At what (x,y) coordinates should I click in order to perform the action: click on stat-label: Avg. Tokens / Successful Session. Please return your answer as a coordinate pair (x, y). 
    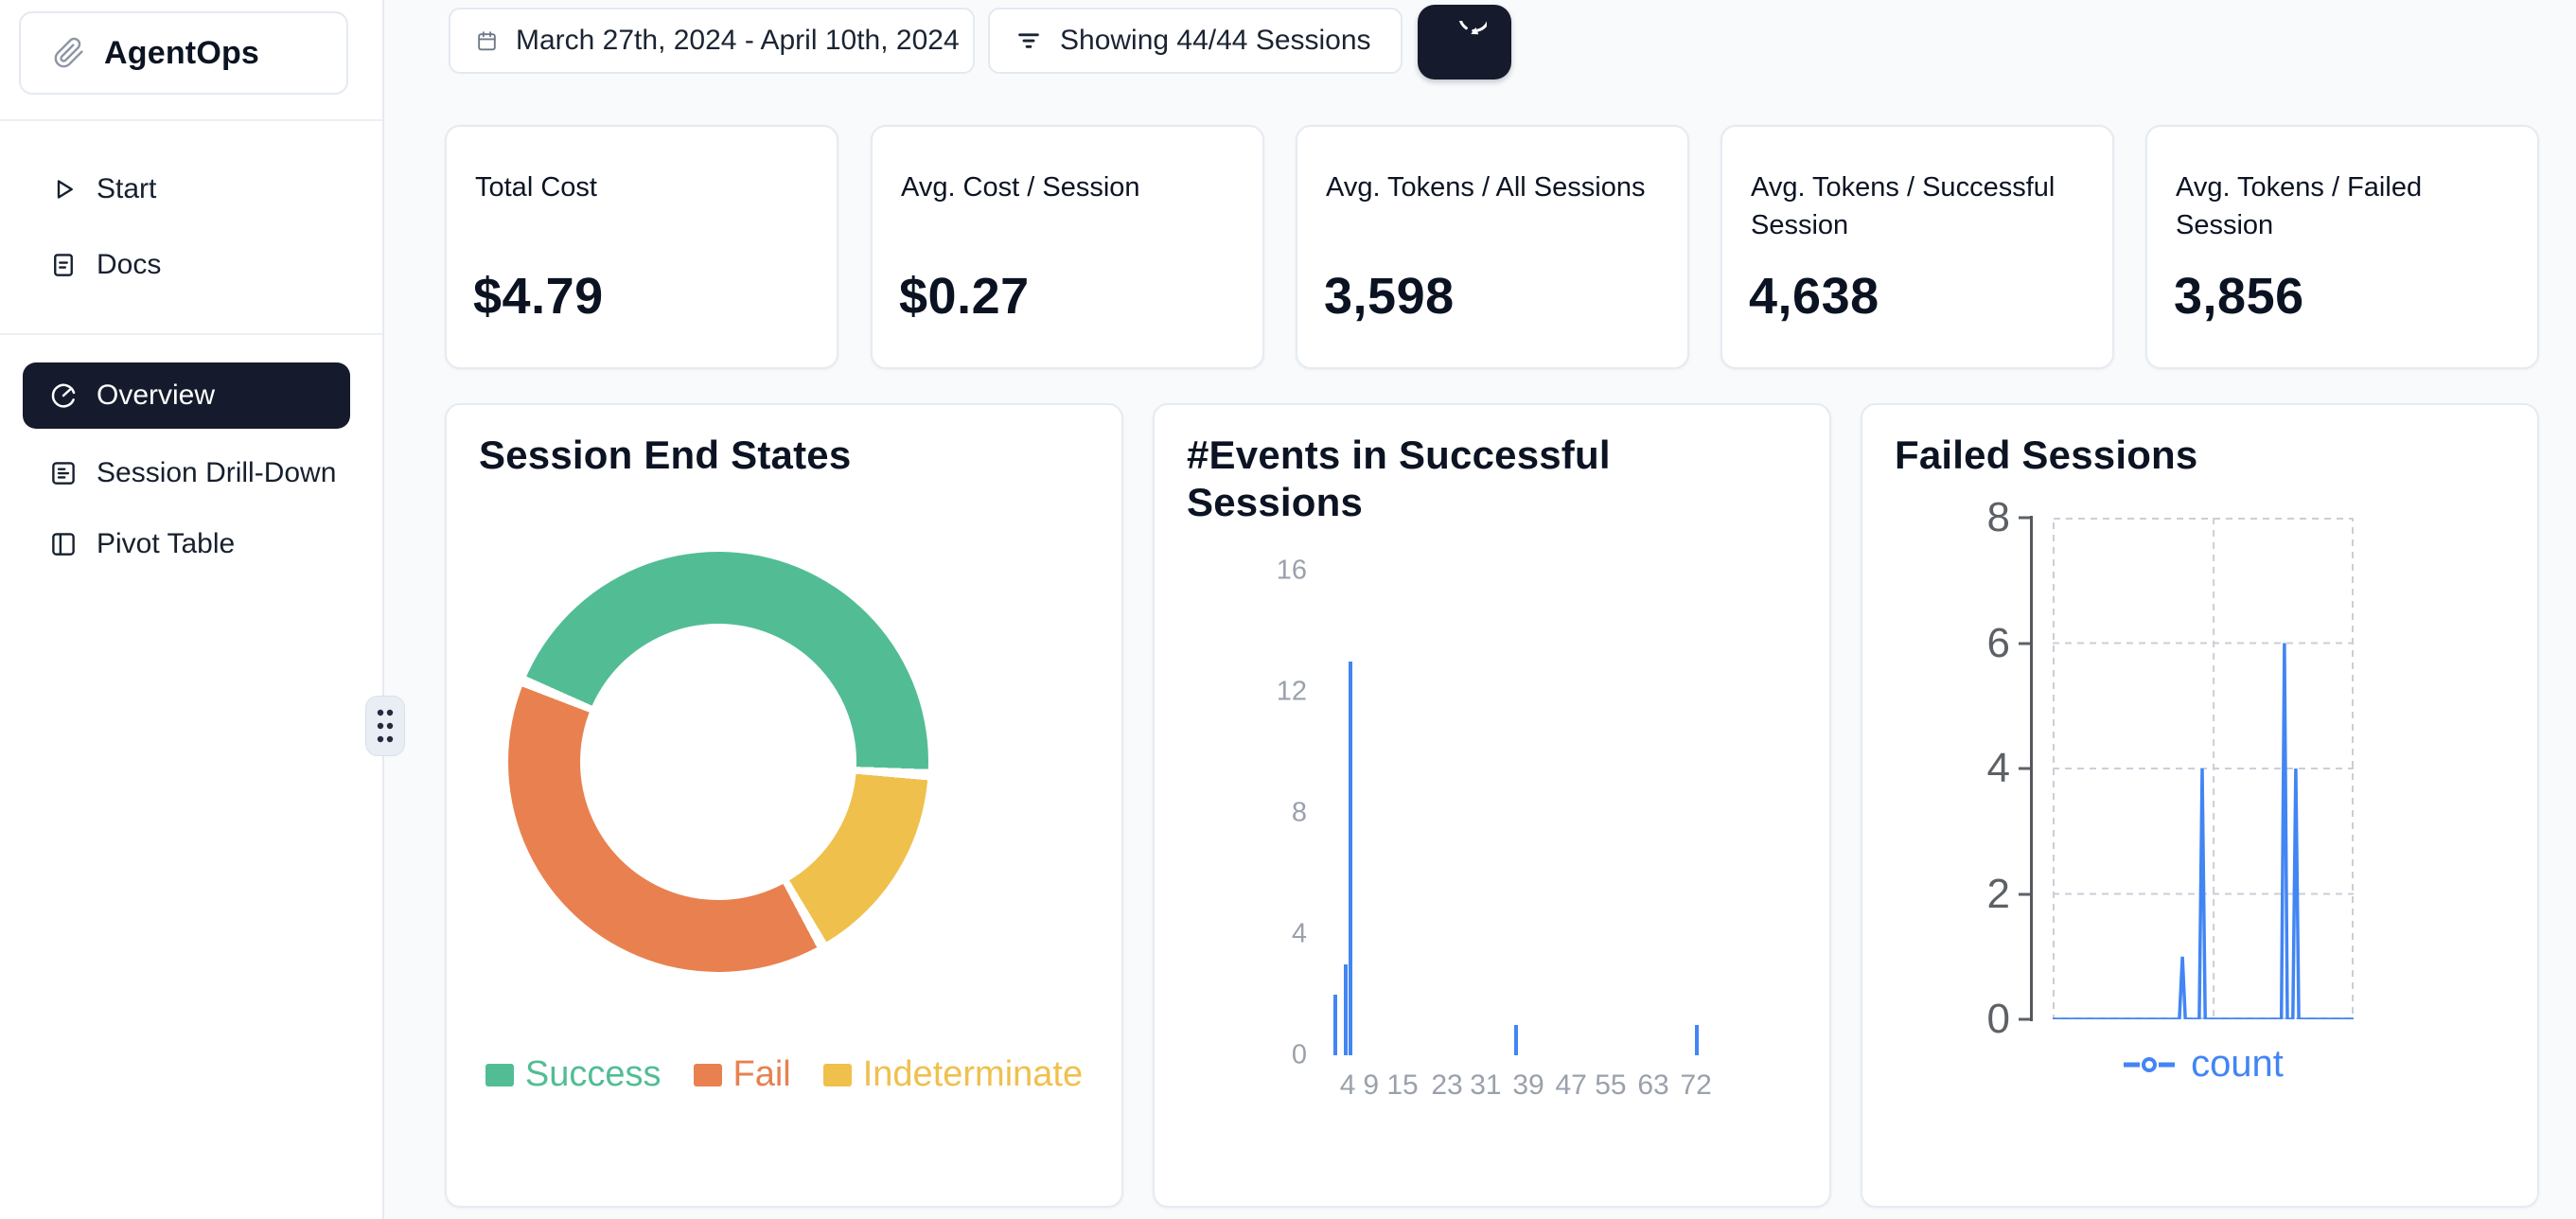
    Looking at the image, I should click on (1903, 206).